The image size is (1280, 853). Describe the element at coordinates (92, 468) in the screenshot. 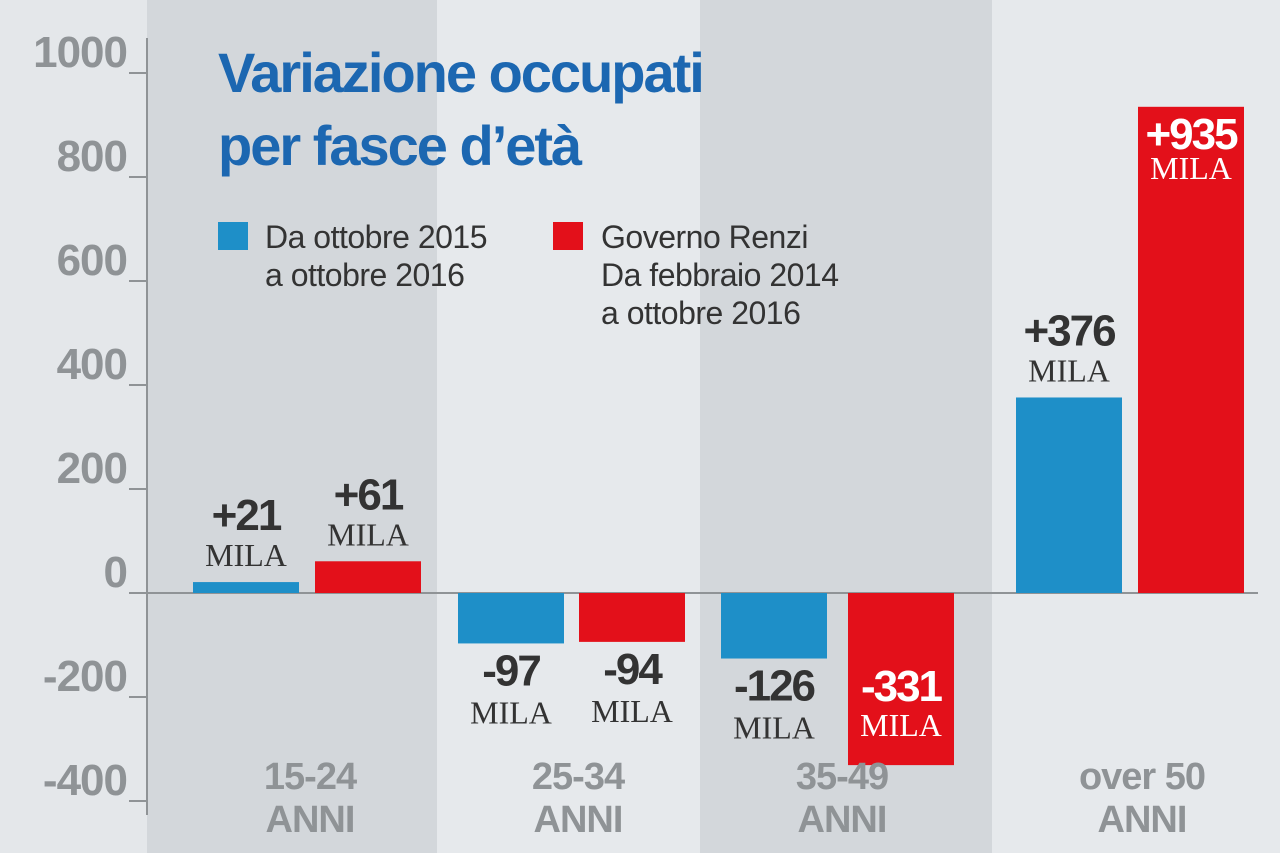

I see `y-tick-label: 200` at that location.